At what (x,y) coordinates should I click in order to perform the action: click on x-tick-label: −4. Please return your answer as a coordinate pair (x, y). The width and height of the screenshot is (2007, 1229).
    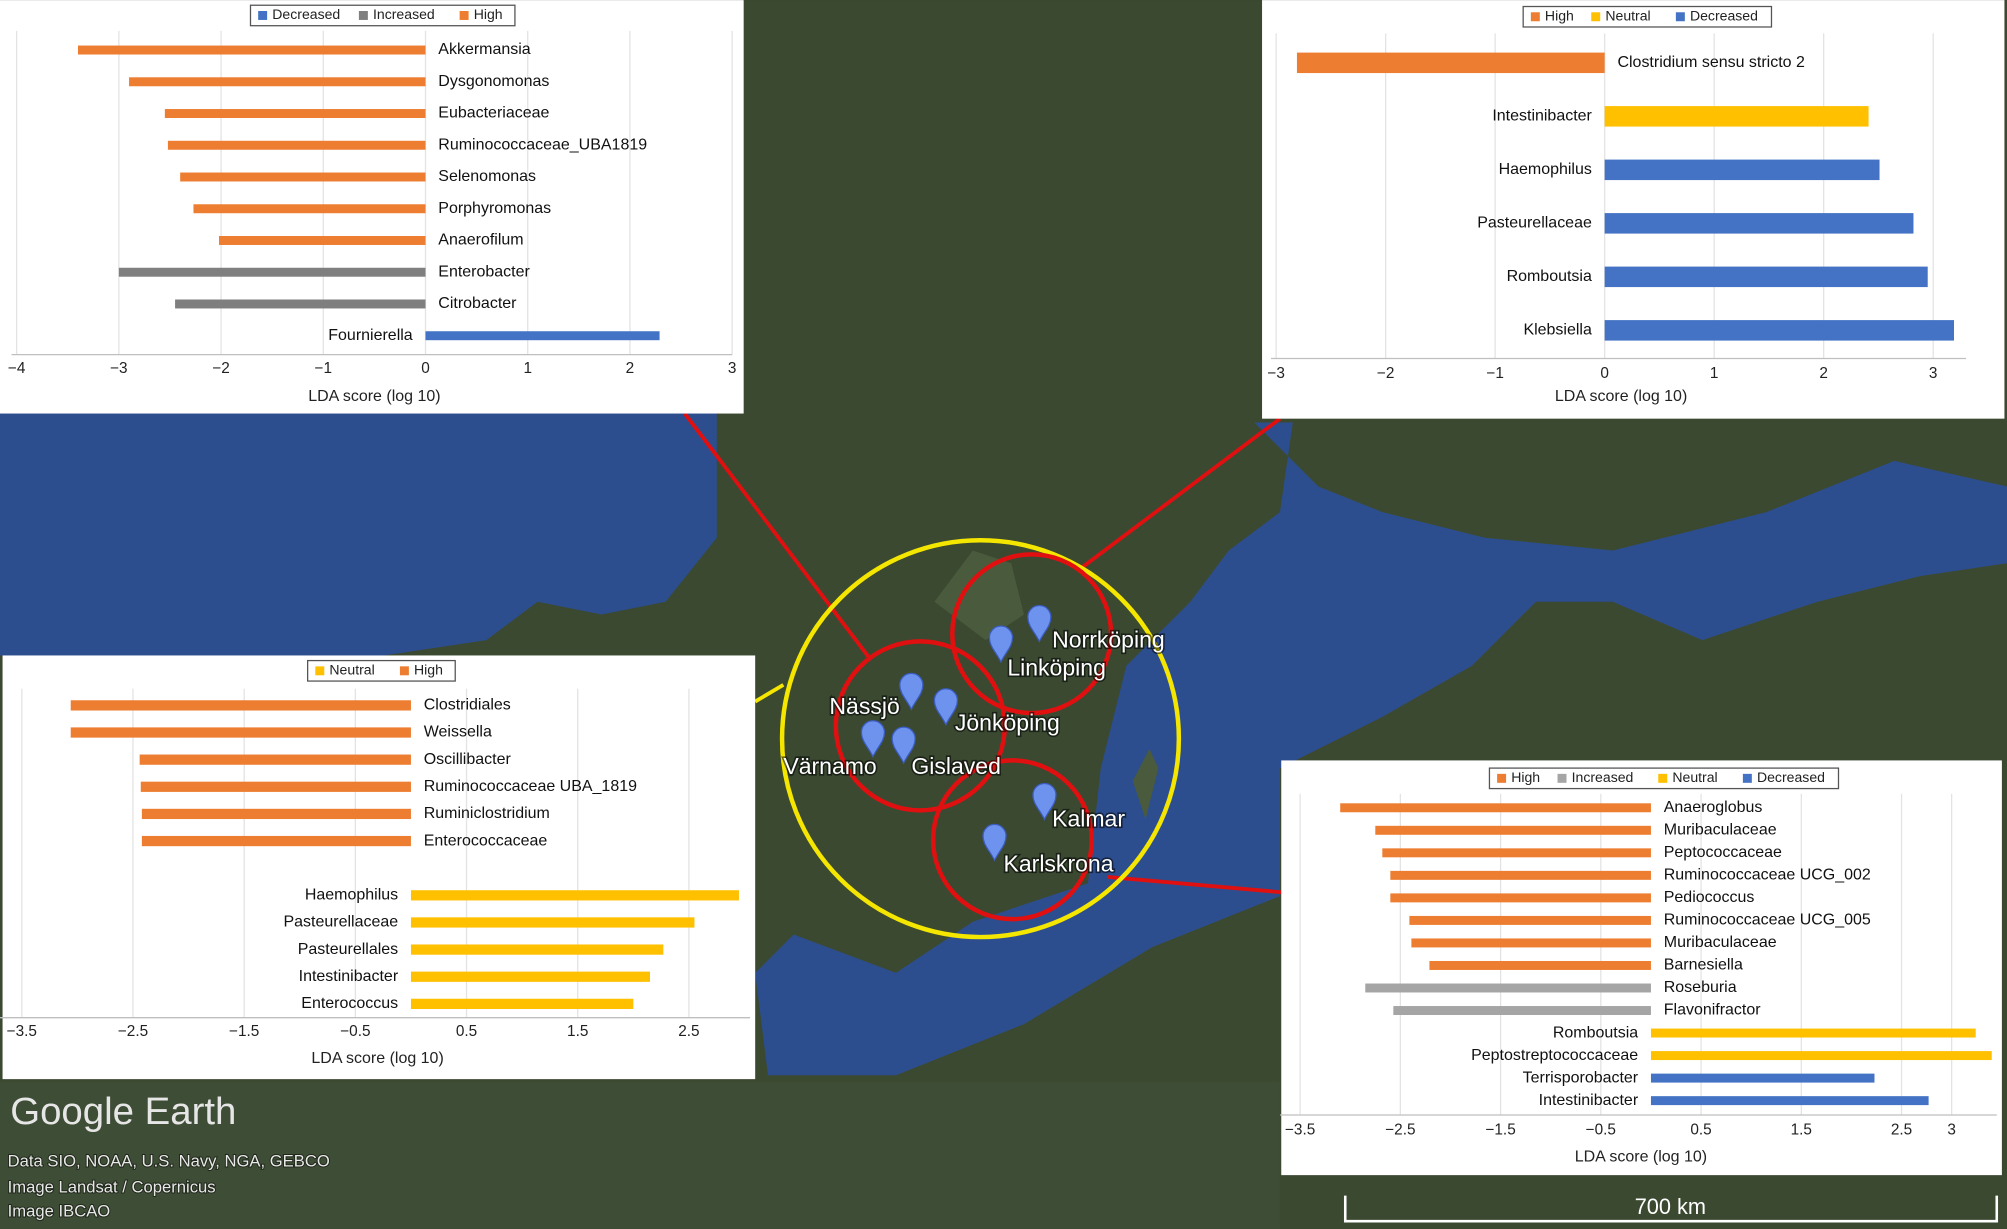
    Looking at the image, I should click on (17, 368).